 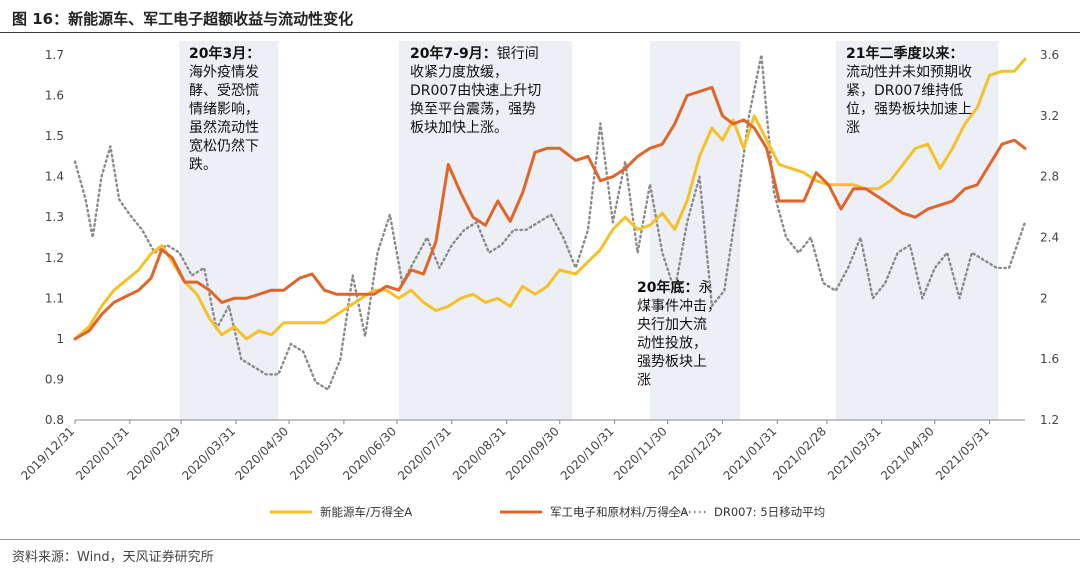 I want to click on annotation-heading: 20年3月：, so click(x=224, y=53).